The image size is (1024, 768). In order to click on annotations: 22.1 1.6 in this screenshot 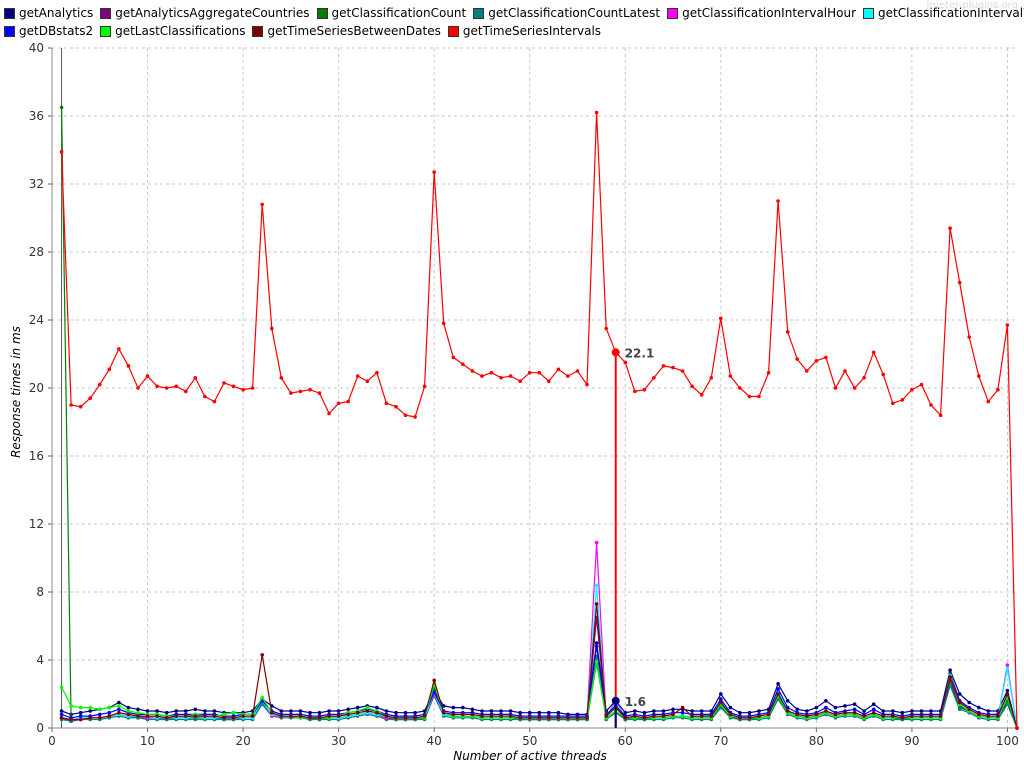, I will do `click(633, 537)`.